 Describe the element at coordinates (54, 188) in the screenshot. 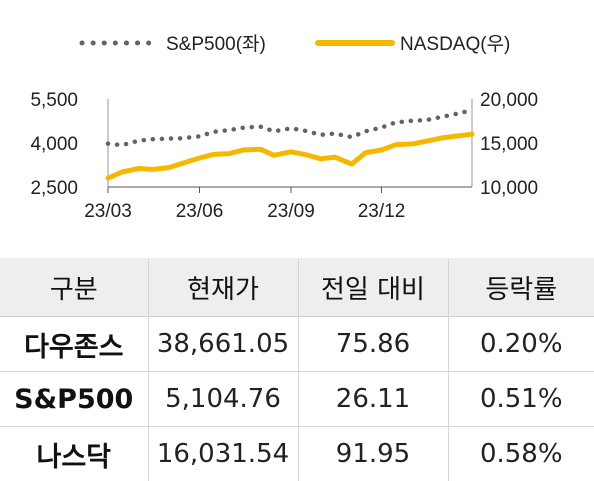

I see `left-axis-tick-label: 2,500` at that location.